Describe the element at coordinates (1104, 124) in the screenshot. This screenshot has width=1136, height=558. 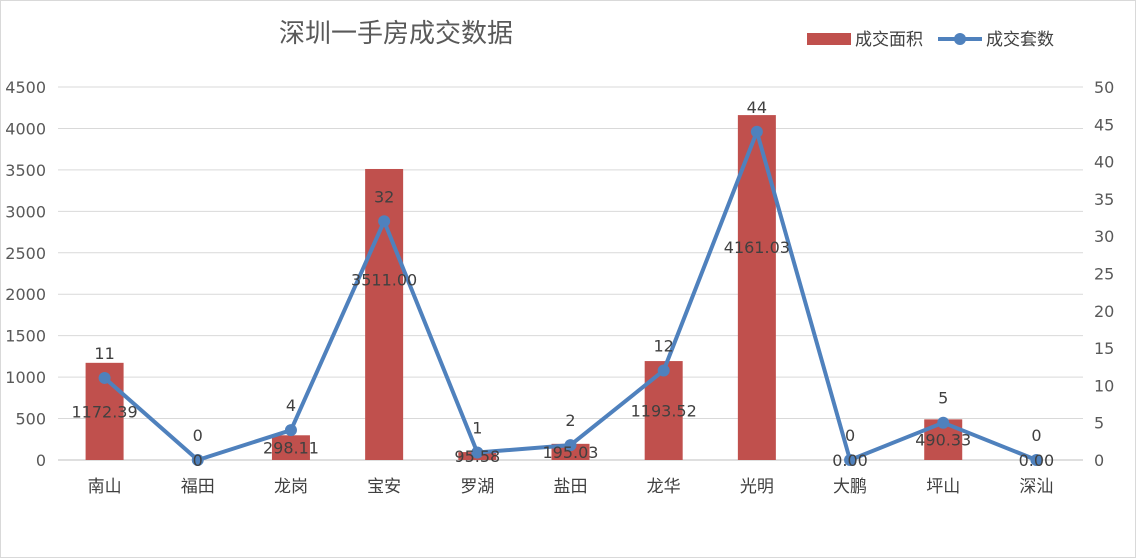
I see `y-right-tick-label: 45` at that location.